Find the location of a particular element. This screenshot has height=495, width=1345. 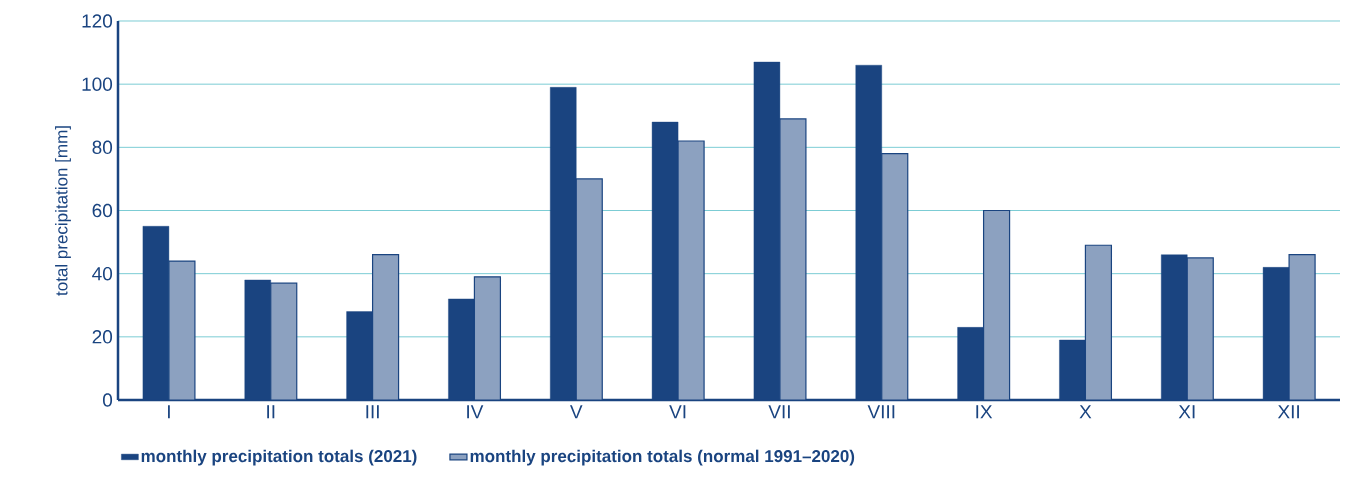

y-tick-label: 100 is located at coordinates (97, 84).